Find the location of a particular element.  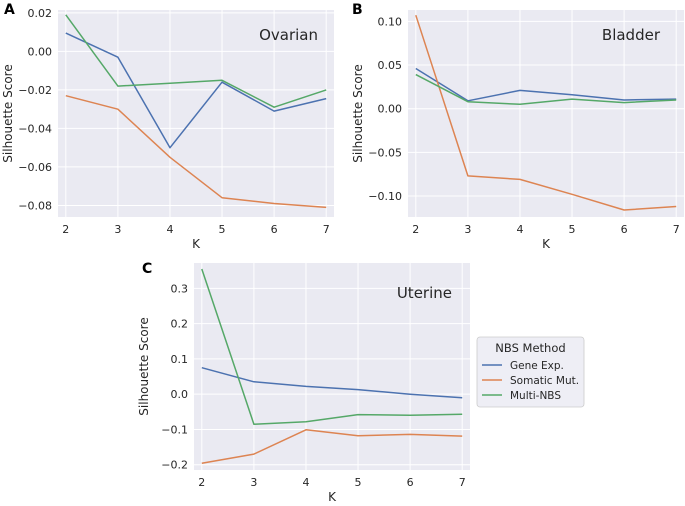

y-tick-label: −0.02 is located at coordinates (35, 90).